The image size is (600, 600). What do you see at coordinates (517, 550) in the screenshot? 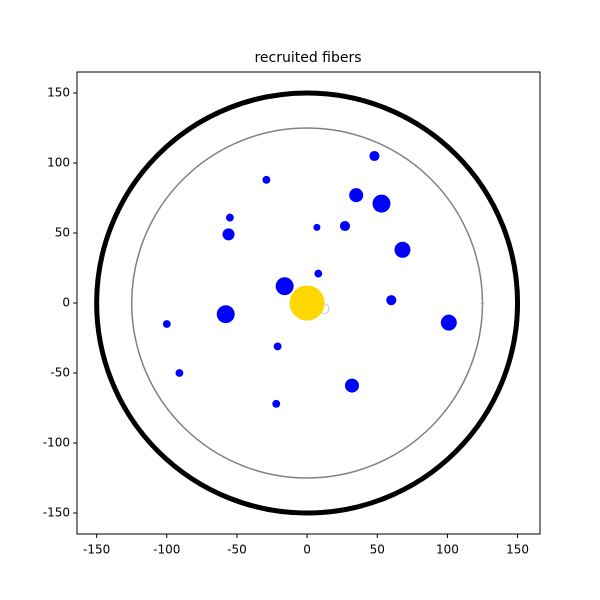
I see `x-tick-label: 150` at bounding box center [517, 550].